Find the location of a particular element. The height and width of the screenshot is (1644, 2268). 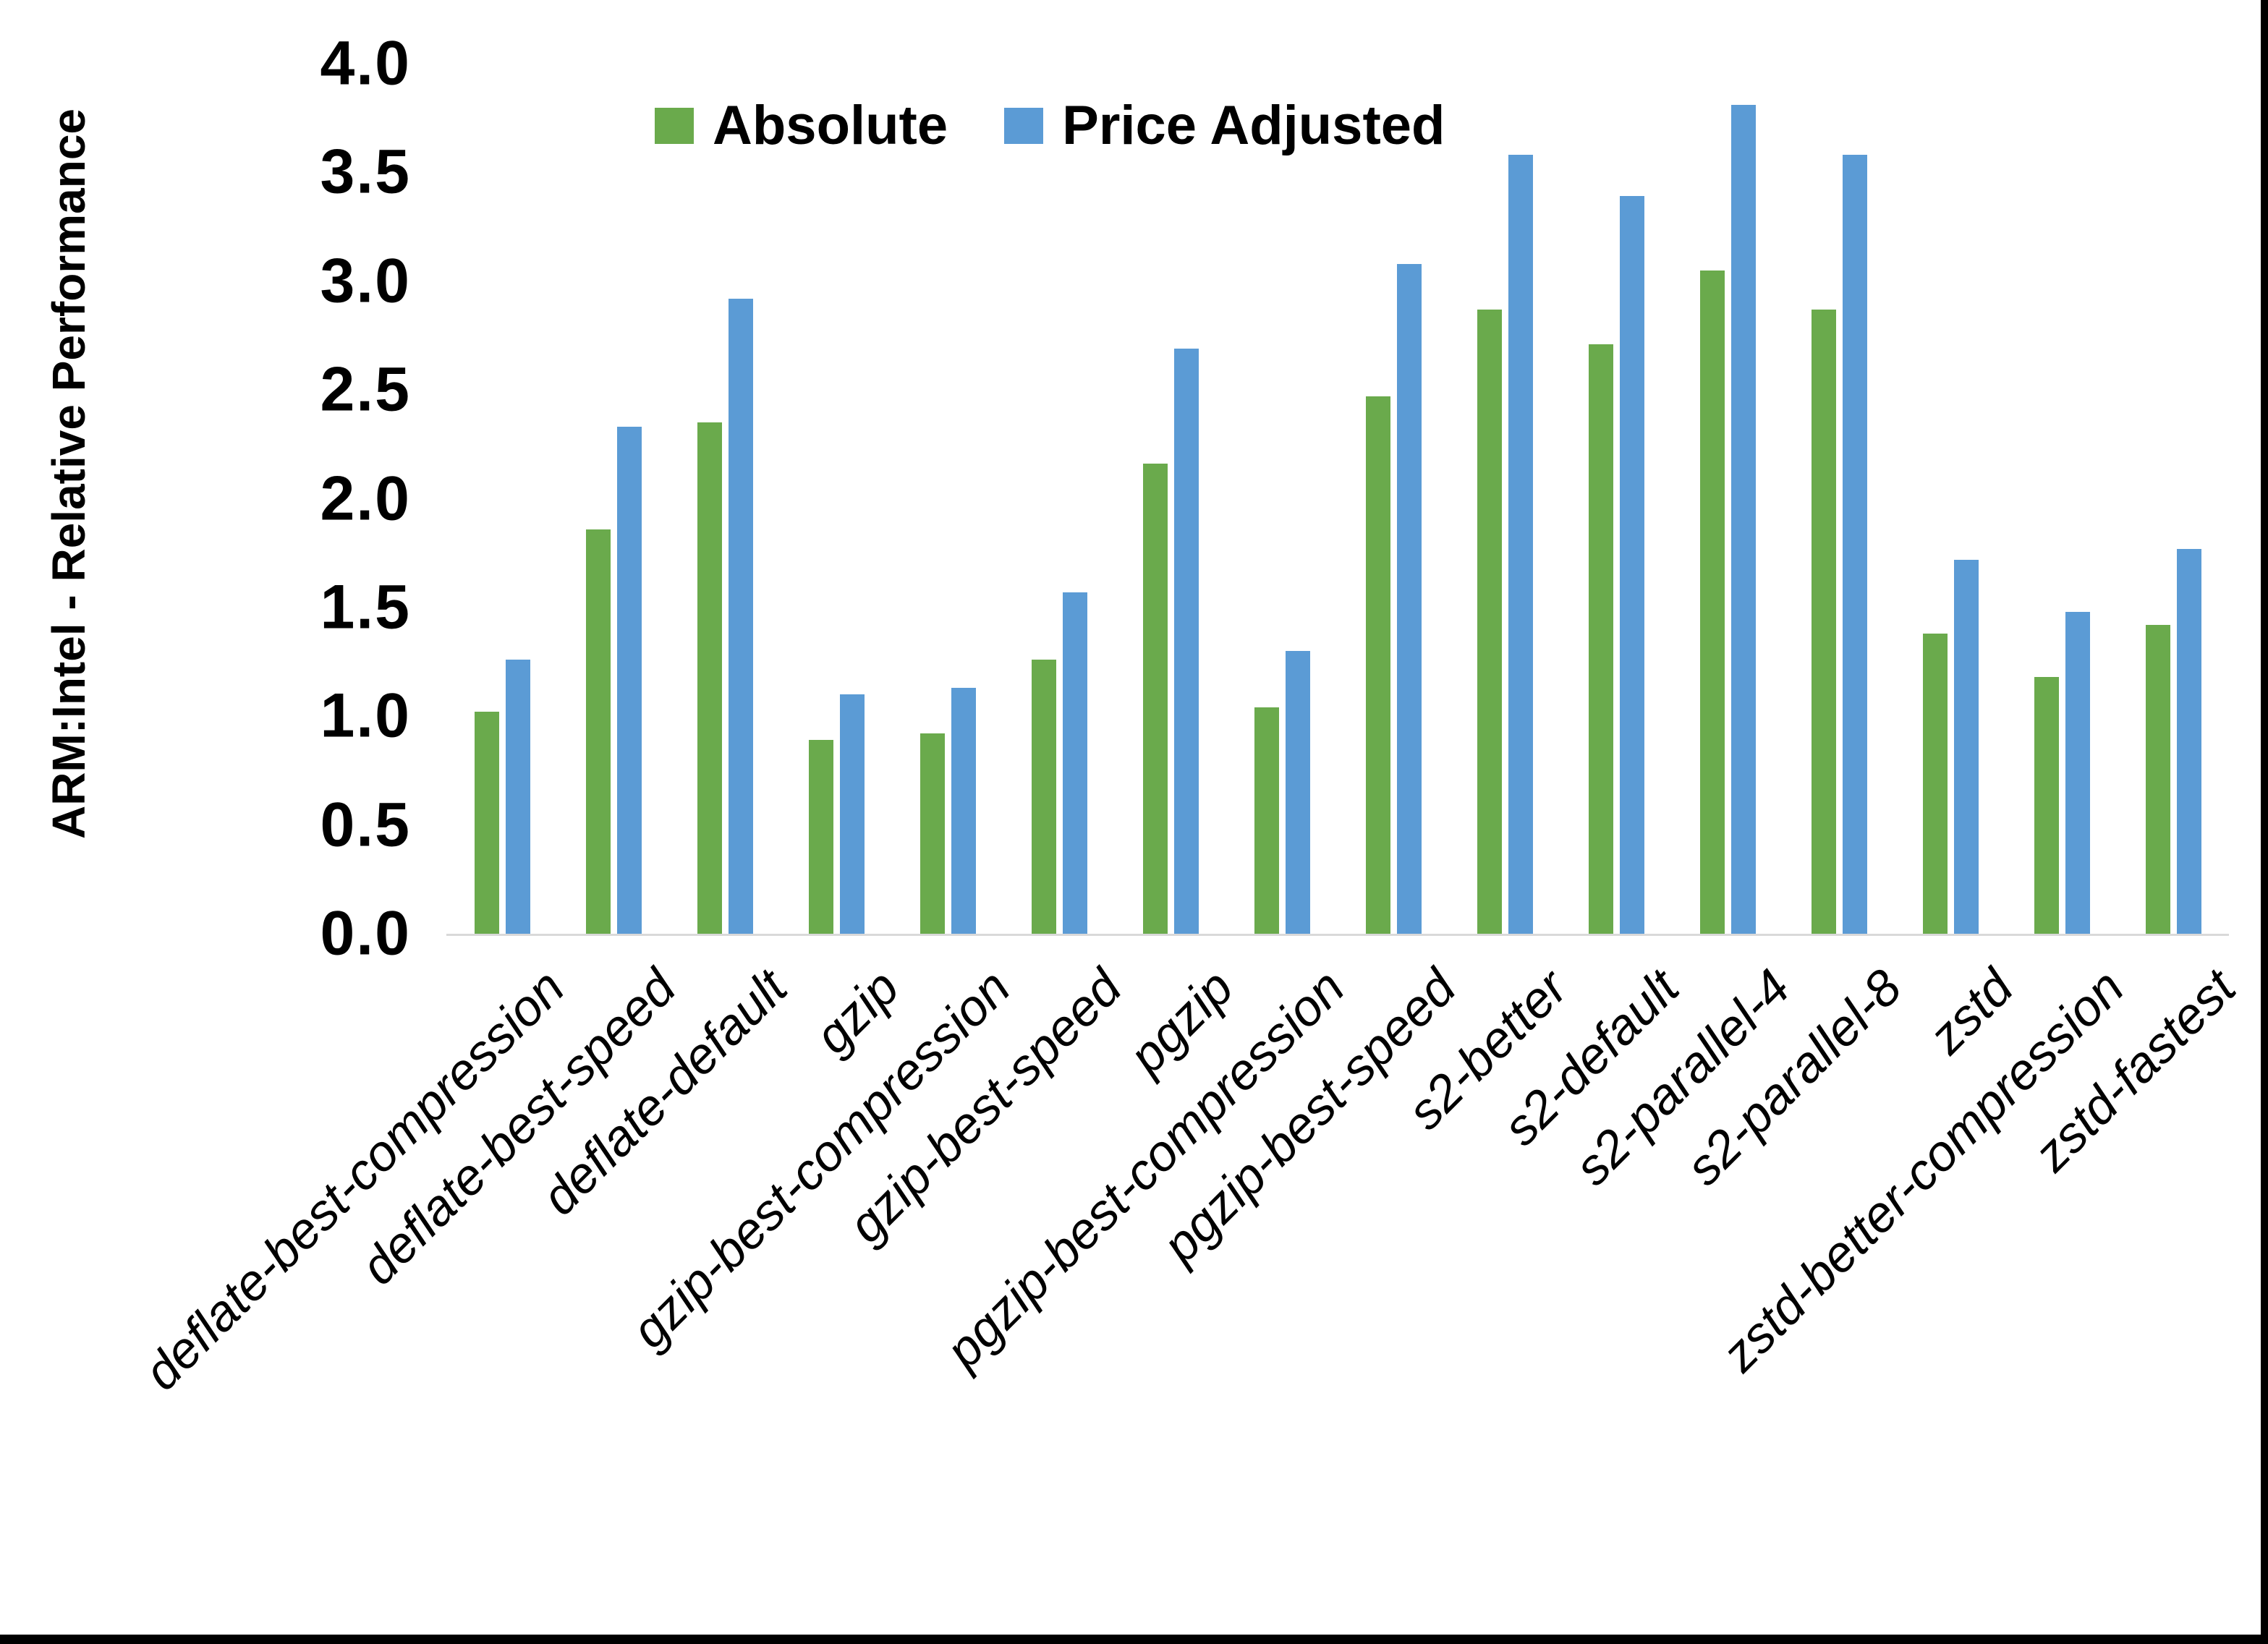

bar-price-adjusted-gzip is located at coordinates (852, 814).